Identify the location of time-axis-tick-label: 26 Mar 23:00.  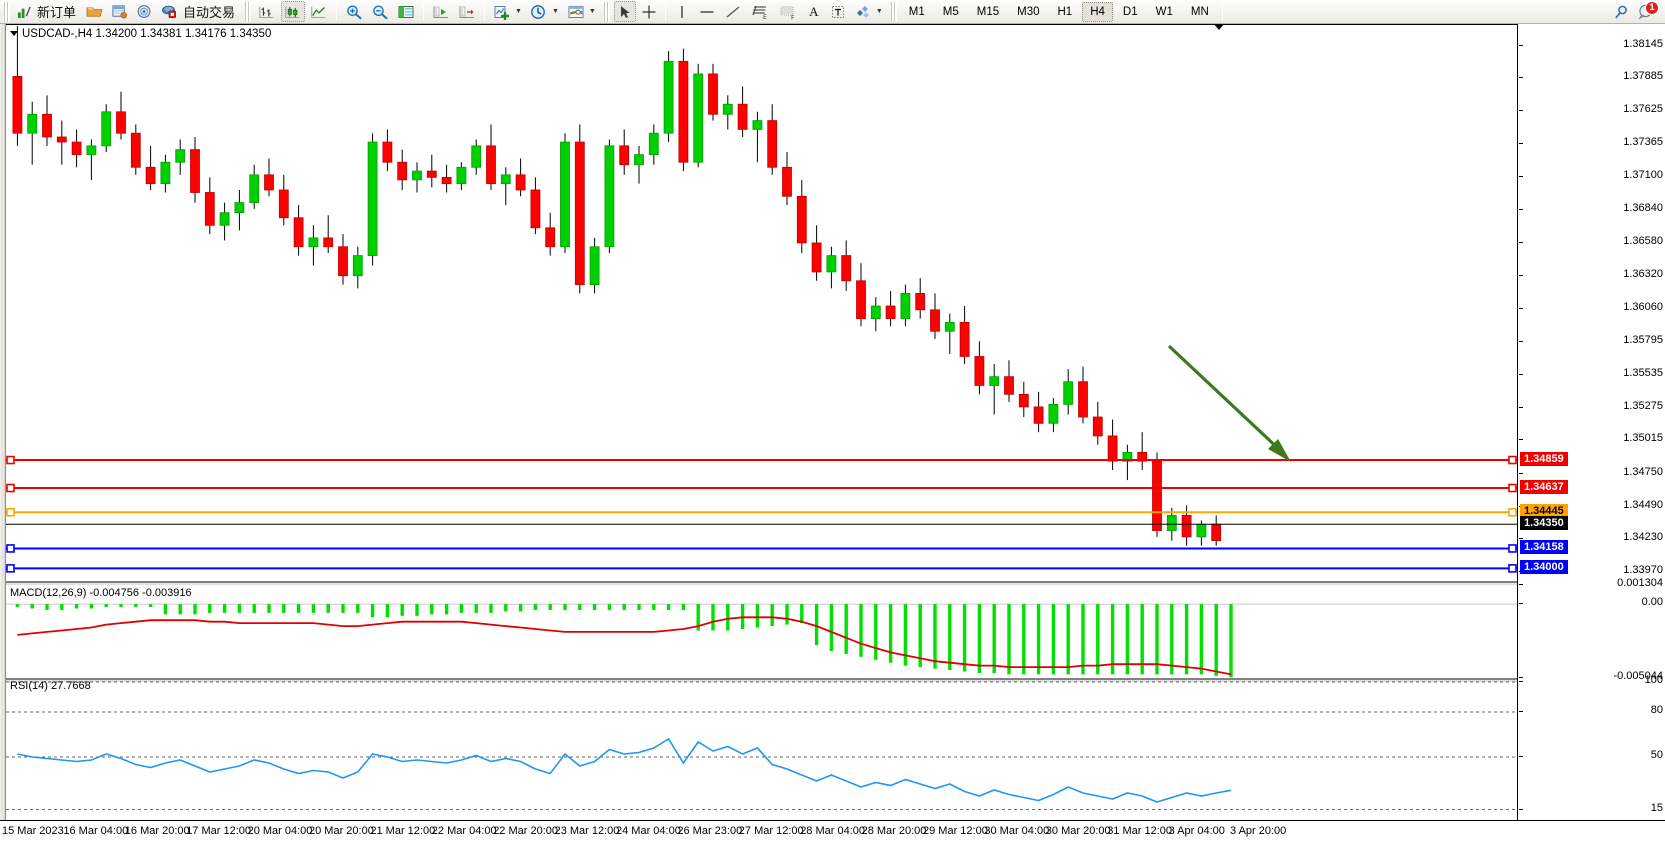
(710, 831).